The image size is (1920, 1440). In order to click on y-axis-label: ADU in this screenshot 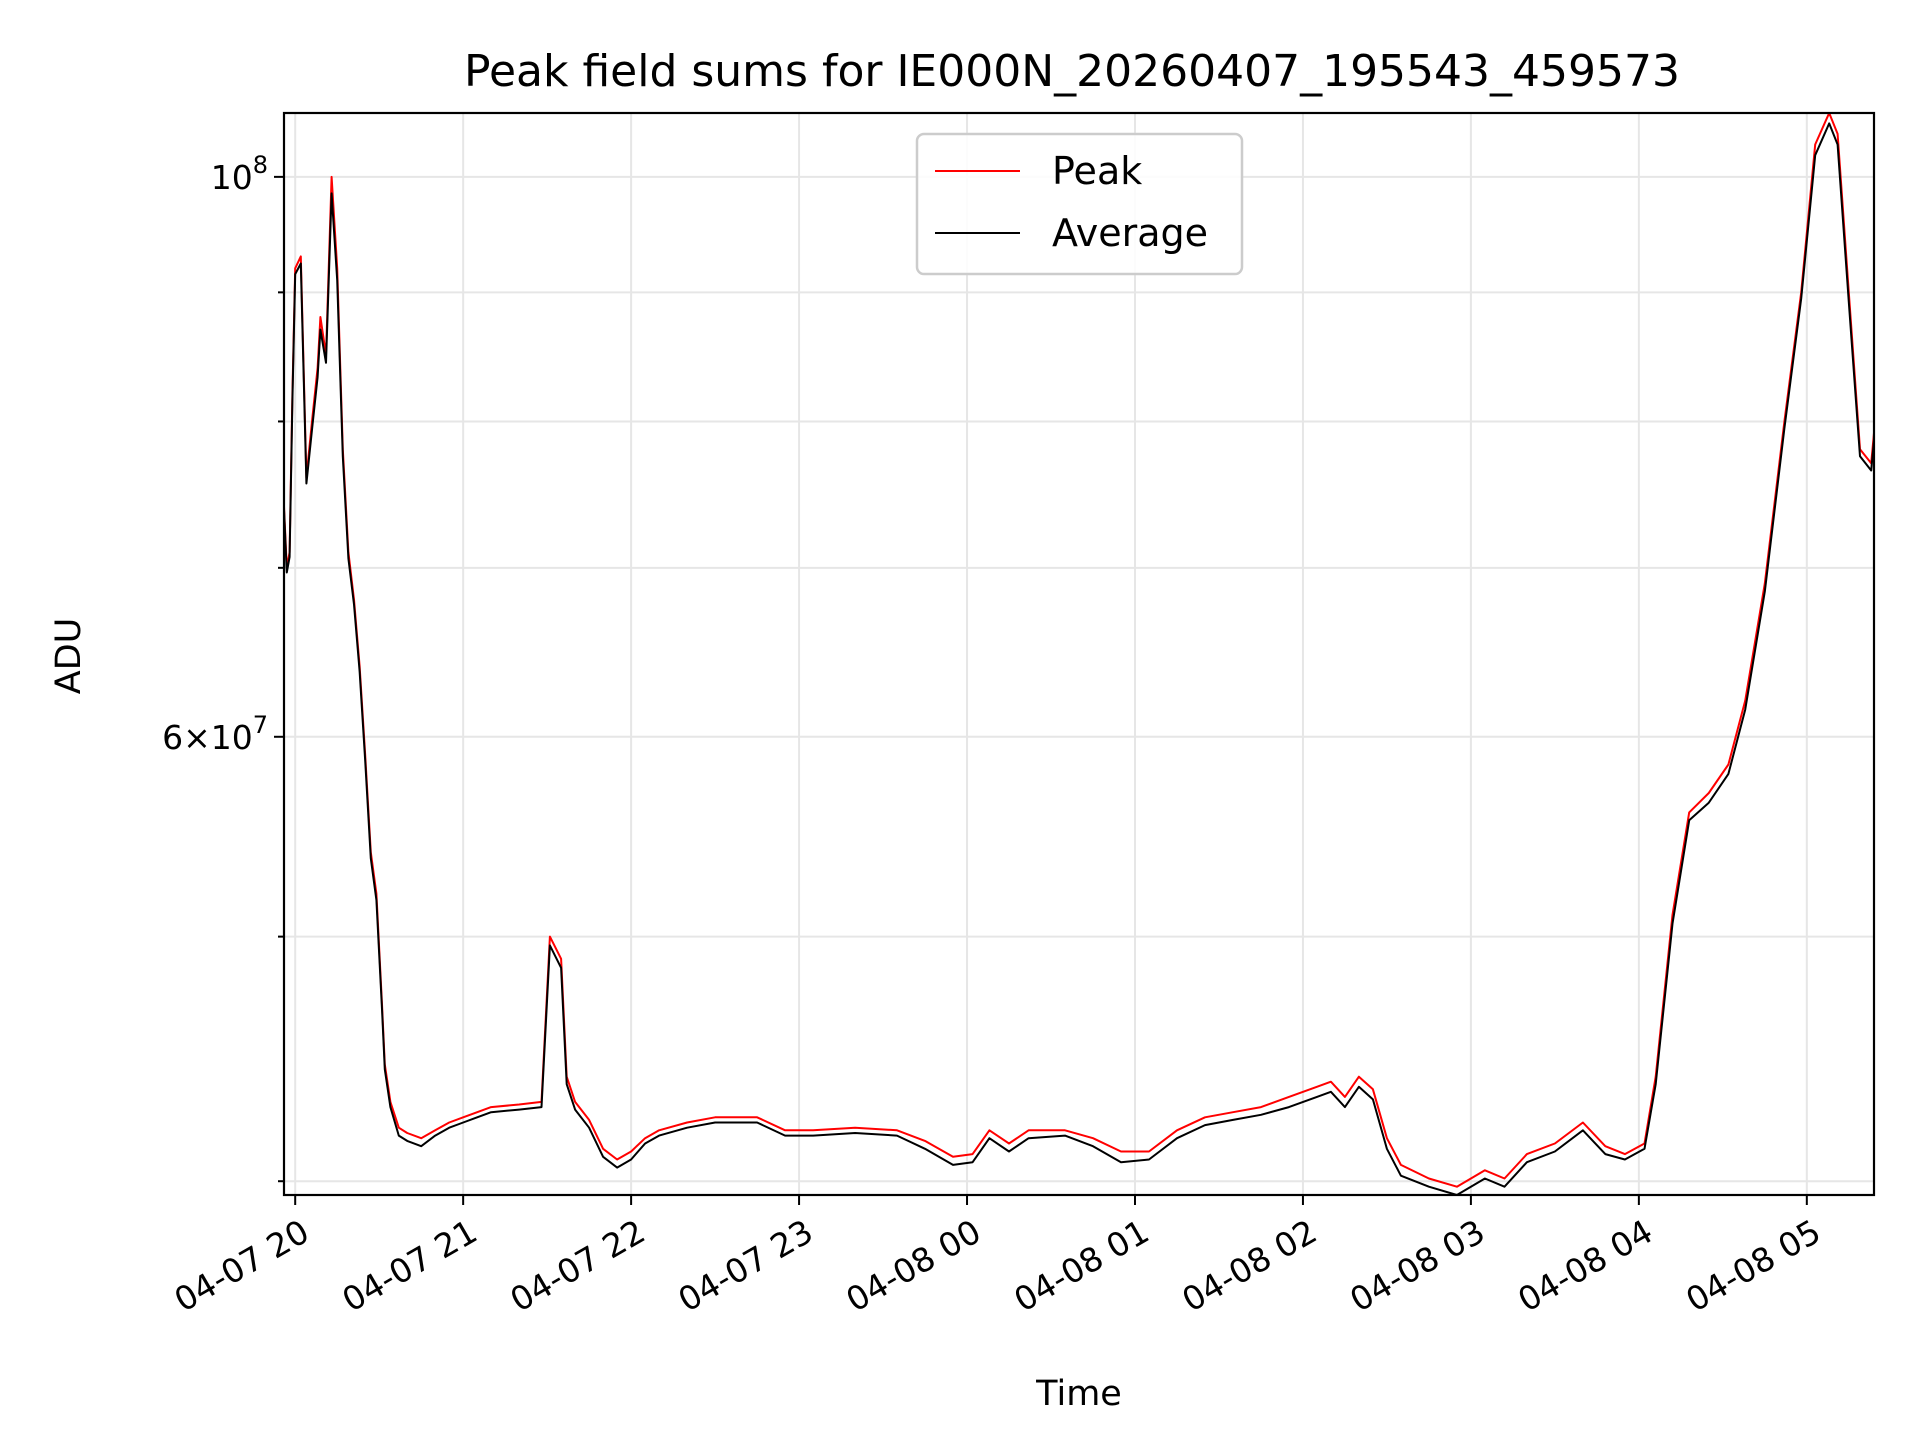, I will do `click(69, 656)`.